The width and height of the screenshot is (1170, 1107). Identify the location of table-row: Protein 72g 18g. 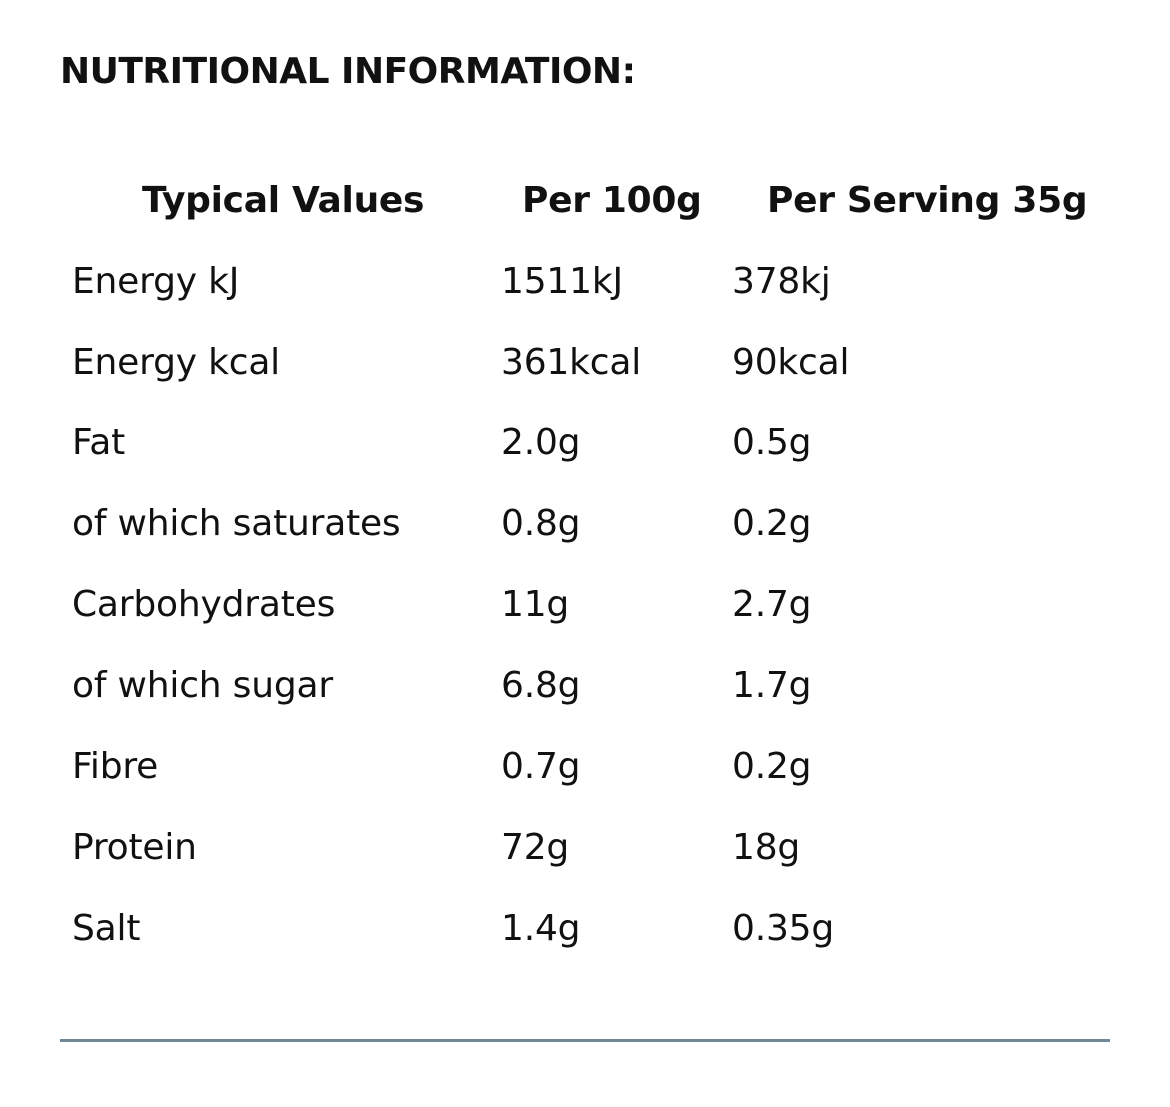
(585, 848).